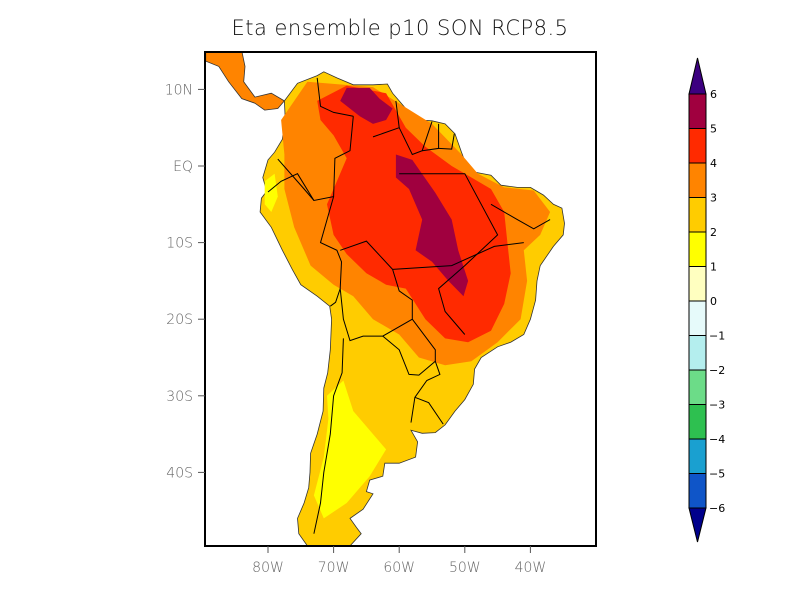  What do you see at coordinates (717, 474) in the screenshot?
I see `colorbar-label: −5` at bounding box center [717, 474].